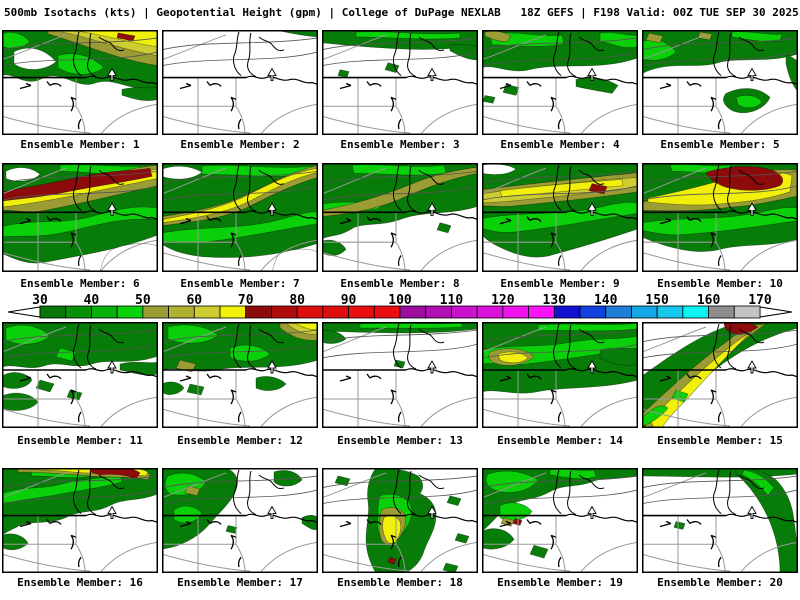 The image size is (800, 600). I want to click on colorbar-right-arrow, so click(776, 312).